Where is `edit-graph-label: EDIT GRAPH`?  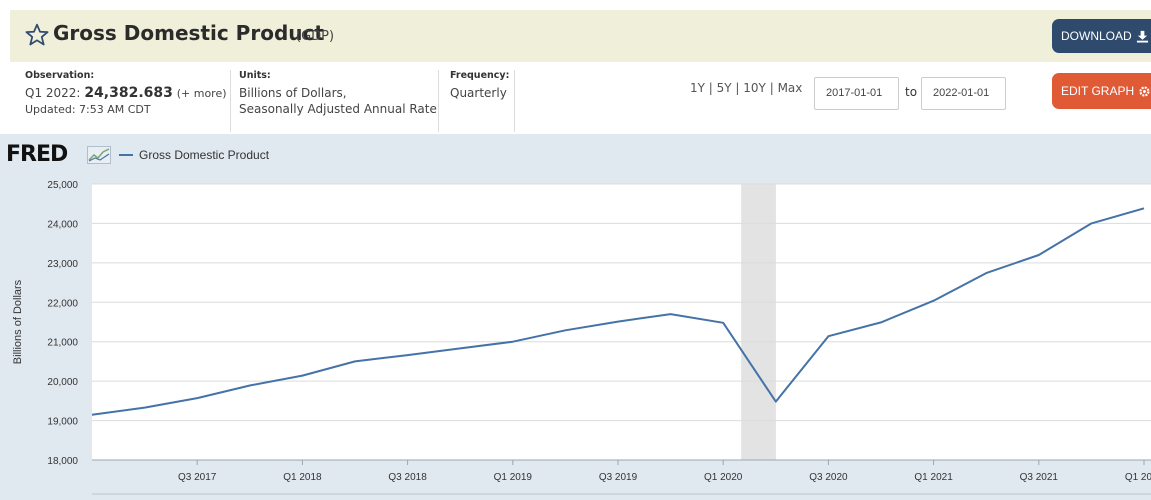
edit-graph-label: EDIT GRAPH is located at coordinates (1098, 91).